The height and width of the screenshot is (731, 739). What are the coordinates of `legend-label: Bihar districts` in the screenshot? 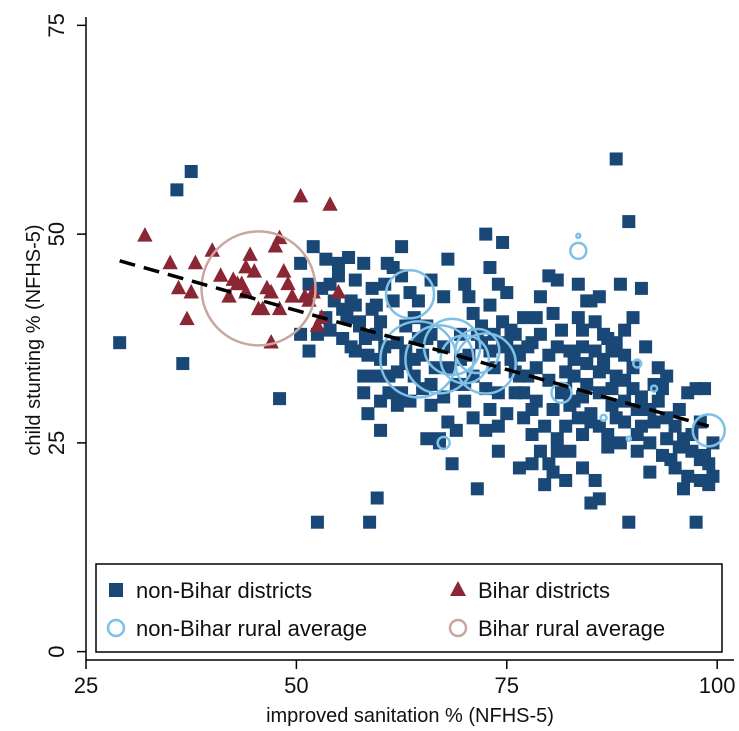 It's located at (544, 590).